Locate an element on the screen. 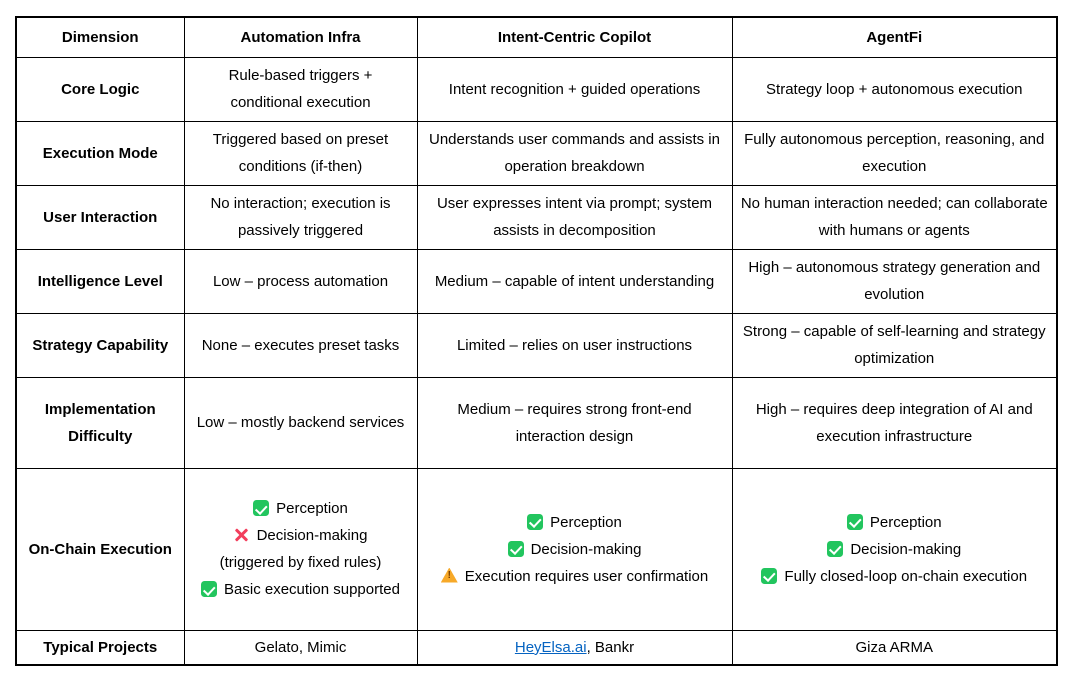  col-header-agentfi: AgentFi is located at coordinates (894, 37).